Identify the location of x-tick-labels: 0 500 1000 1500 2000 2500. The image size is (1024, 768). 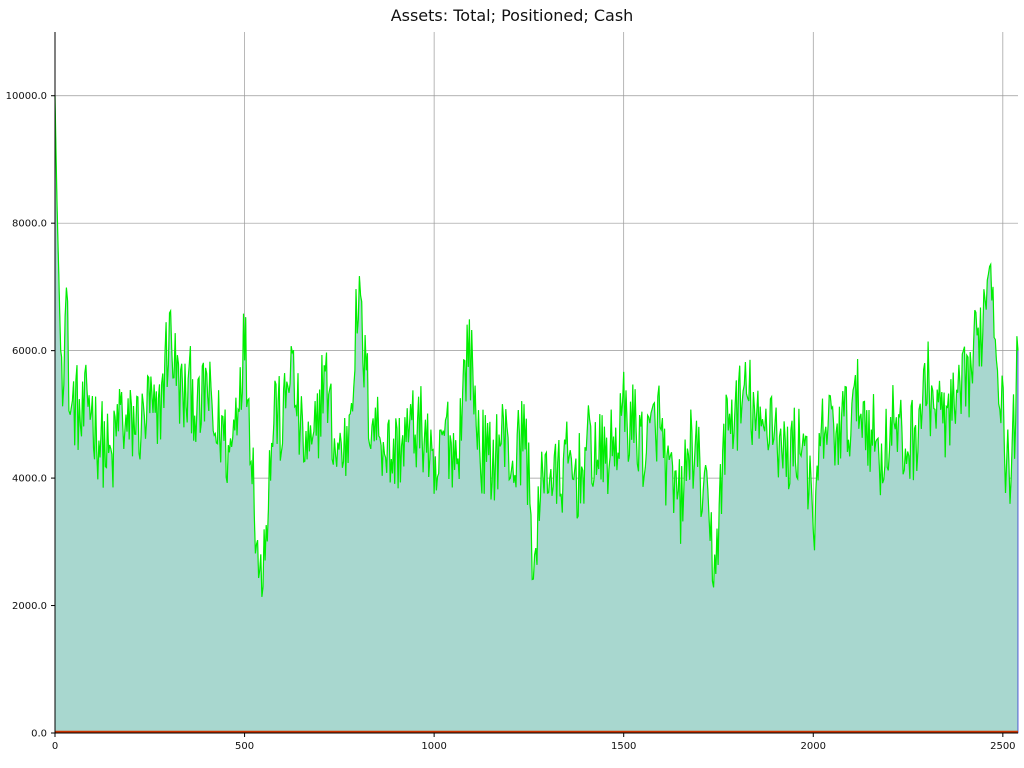
(534, 746).